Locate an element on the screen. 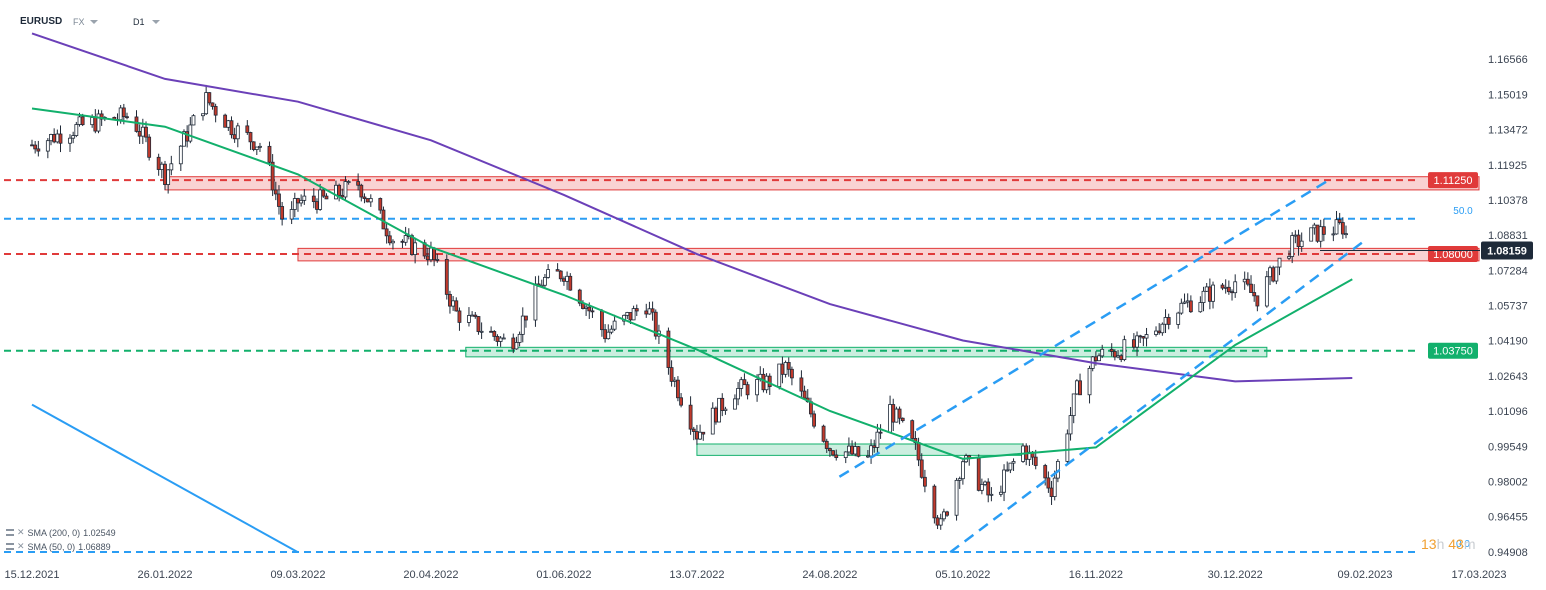  level-tag-text: 1.11250 is located at coordinates (1453, 181).